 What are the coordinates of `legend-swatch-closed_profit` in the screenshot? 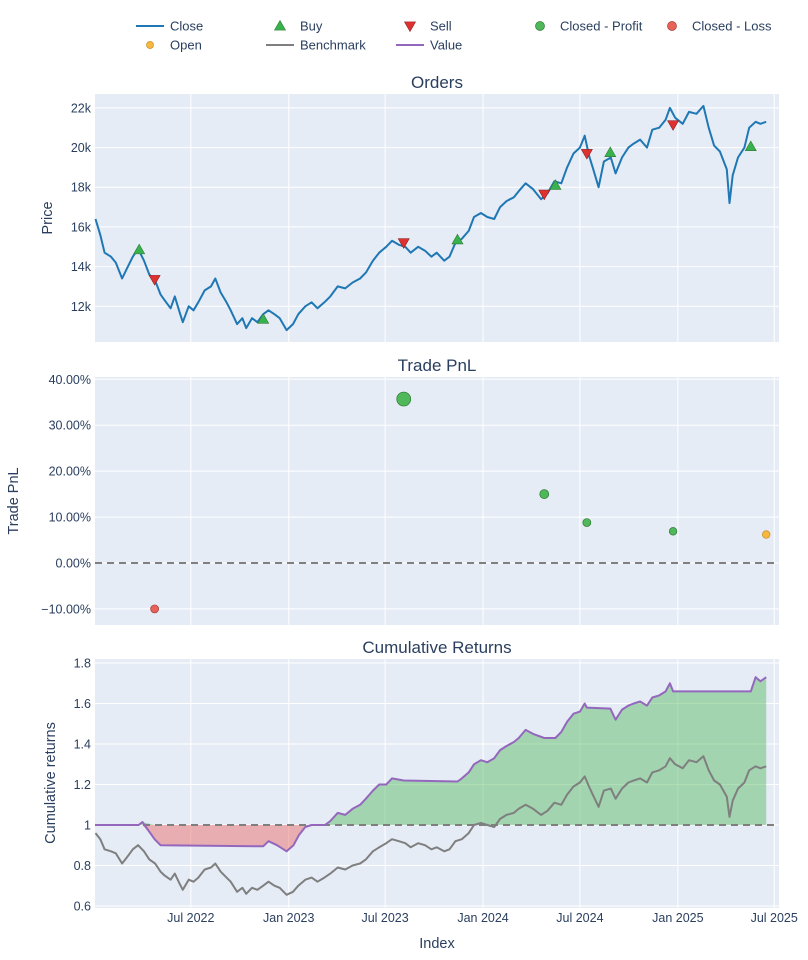 It's located at (540, 26).